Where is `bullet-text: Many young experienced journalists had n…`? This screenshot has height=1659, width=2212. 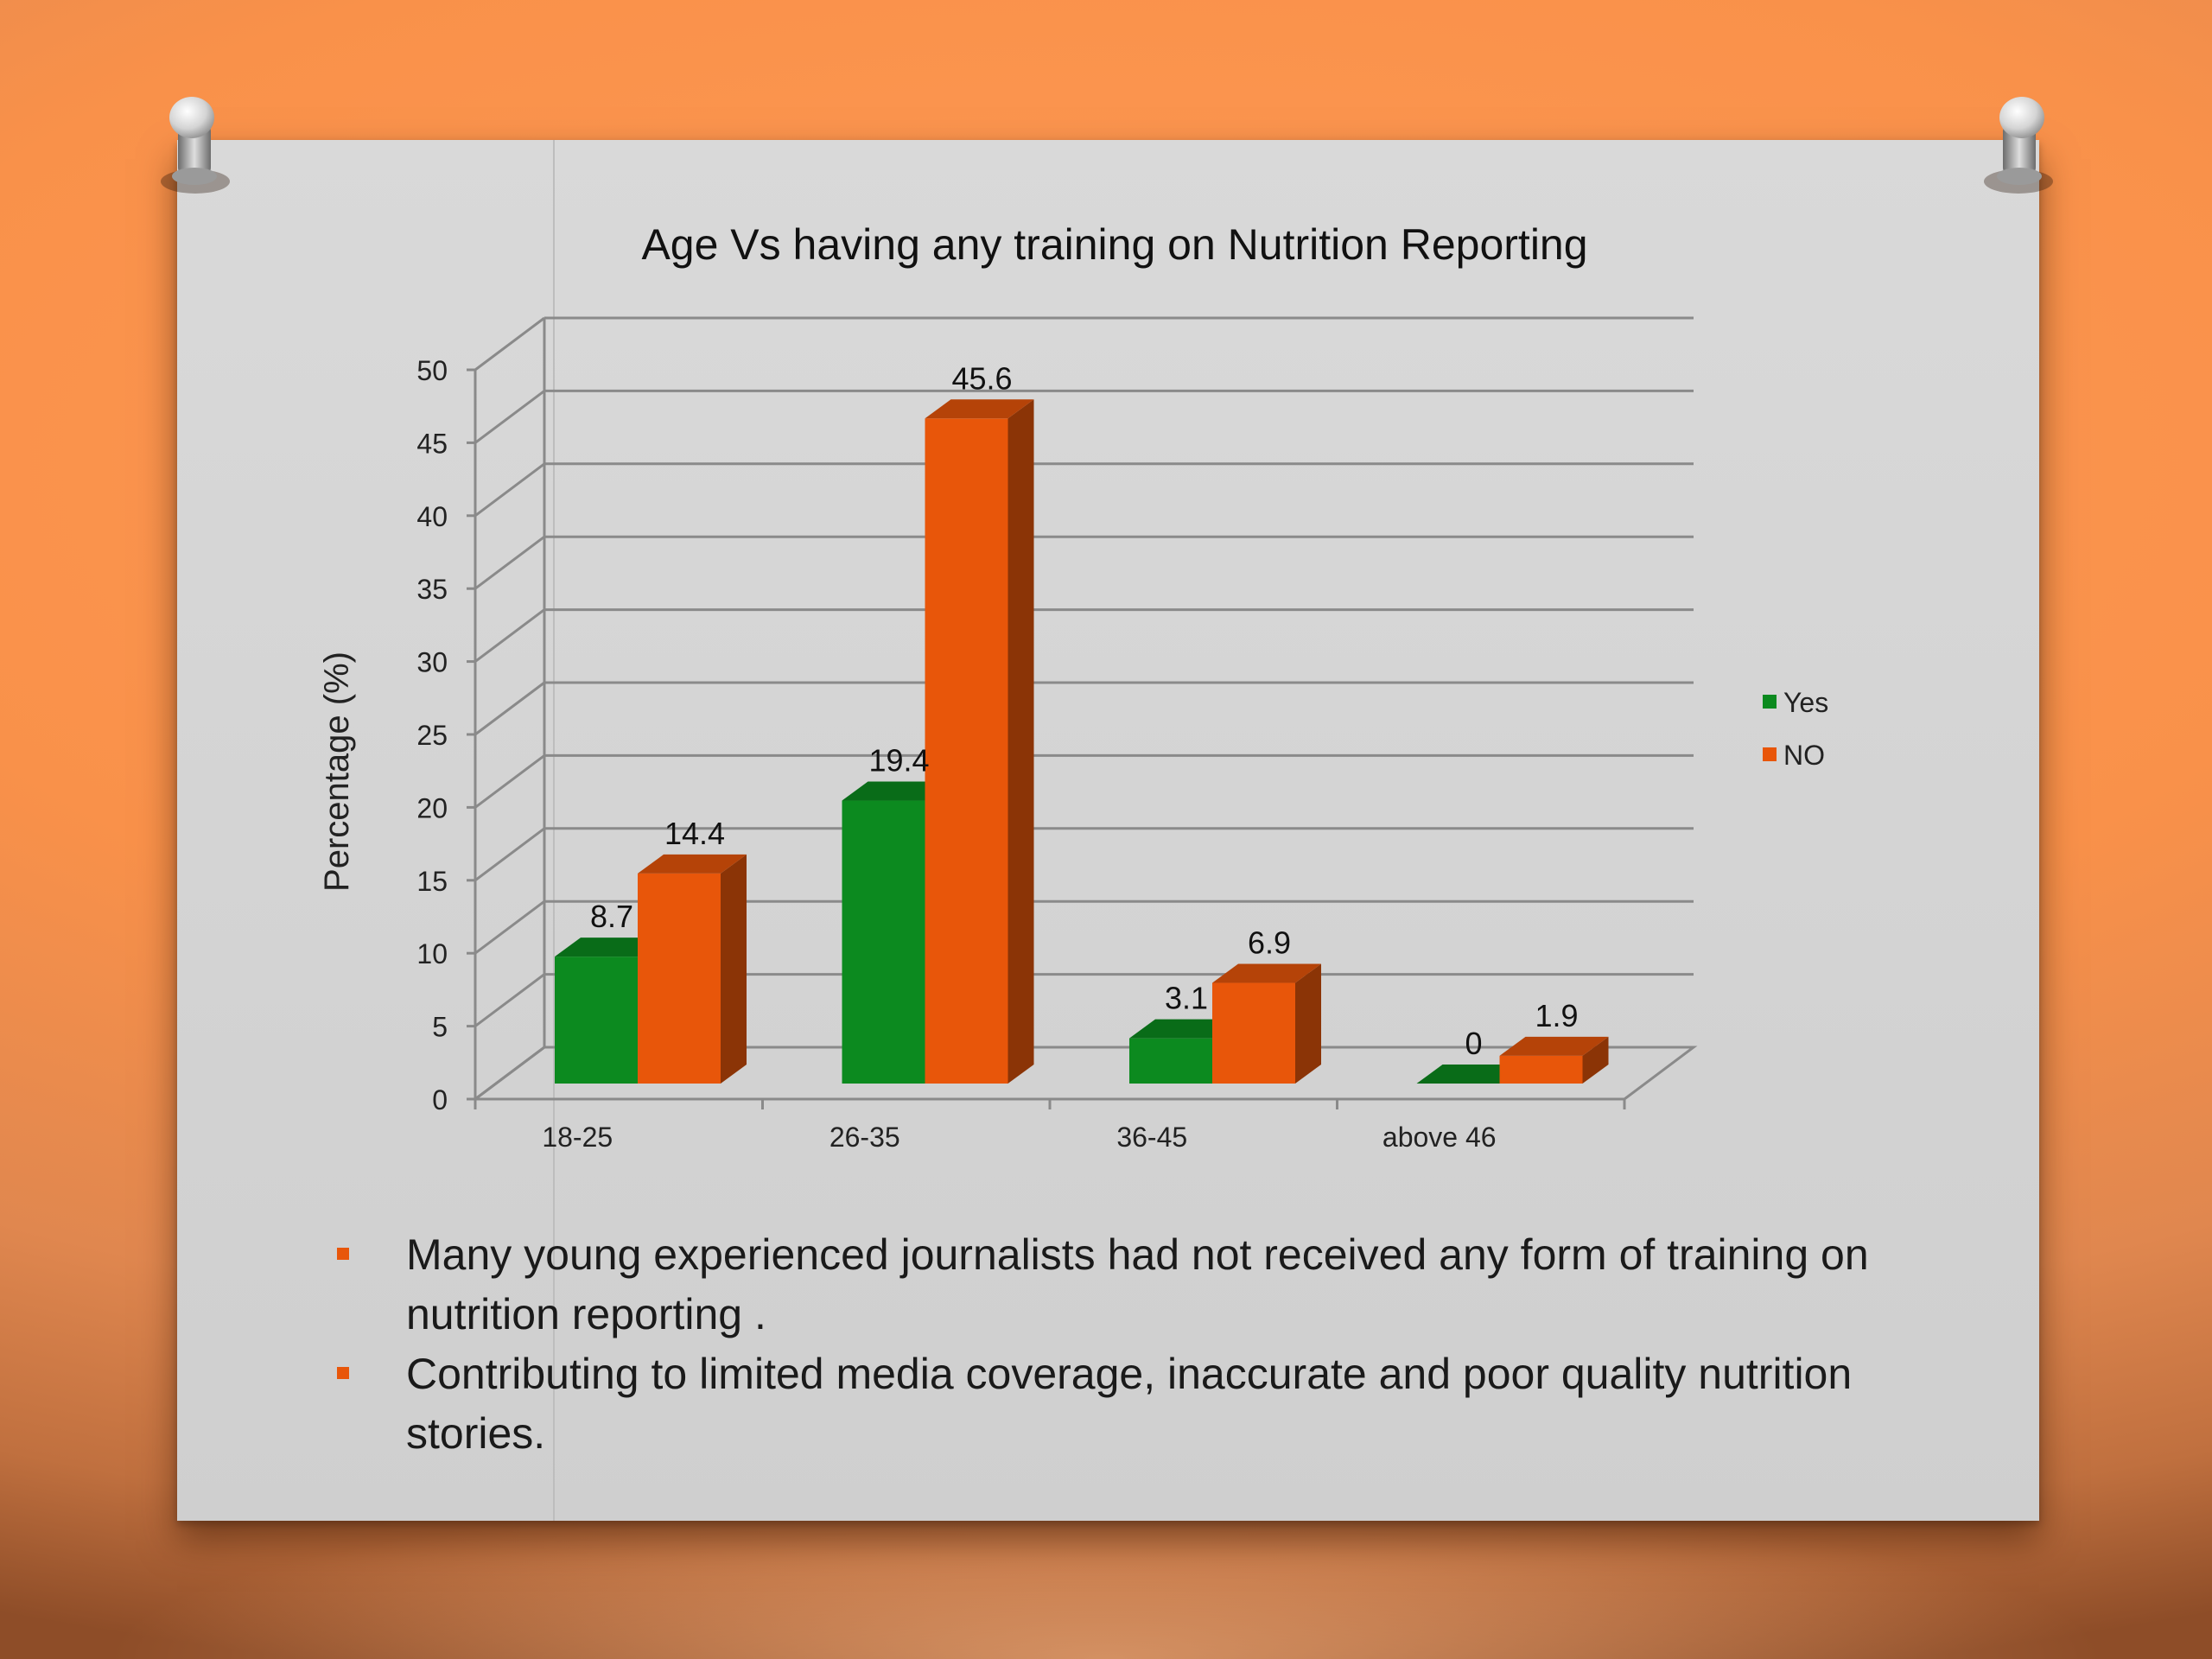
bullet-text: Many young experienced journalists had n… is located at coordinates (1137, 1284).